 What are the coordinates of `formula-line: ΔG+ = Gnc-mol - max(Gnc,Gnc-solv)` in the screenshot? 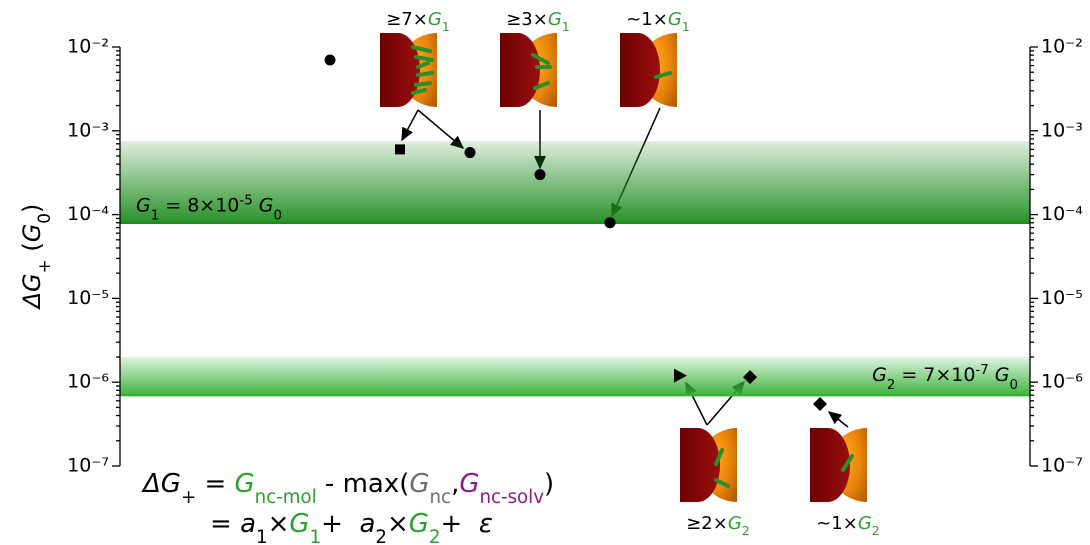 It's located at (347, 488).